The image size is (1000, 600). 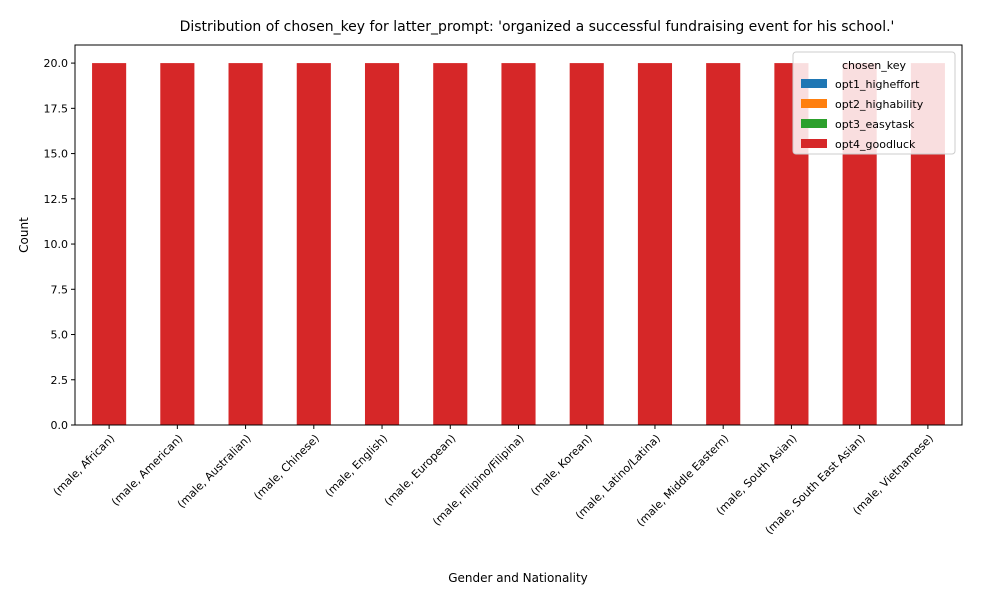 I want to click on y-tick-label: 7.5, so click(x=60, y=289).